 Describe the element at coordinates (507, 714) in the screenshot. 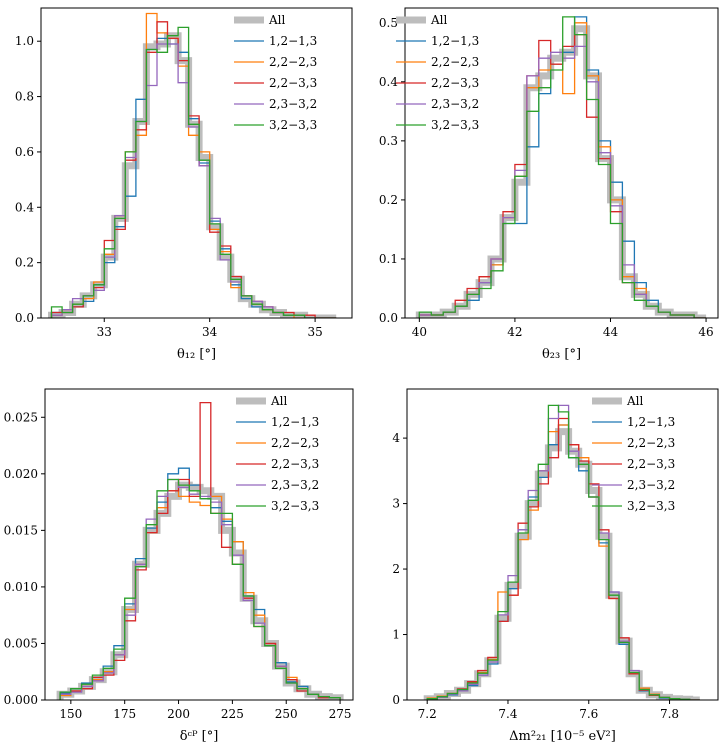

I see `x-tick-label: 7.4` at that location.